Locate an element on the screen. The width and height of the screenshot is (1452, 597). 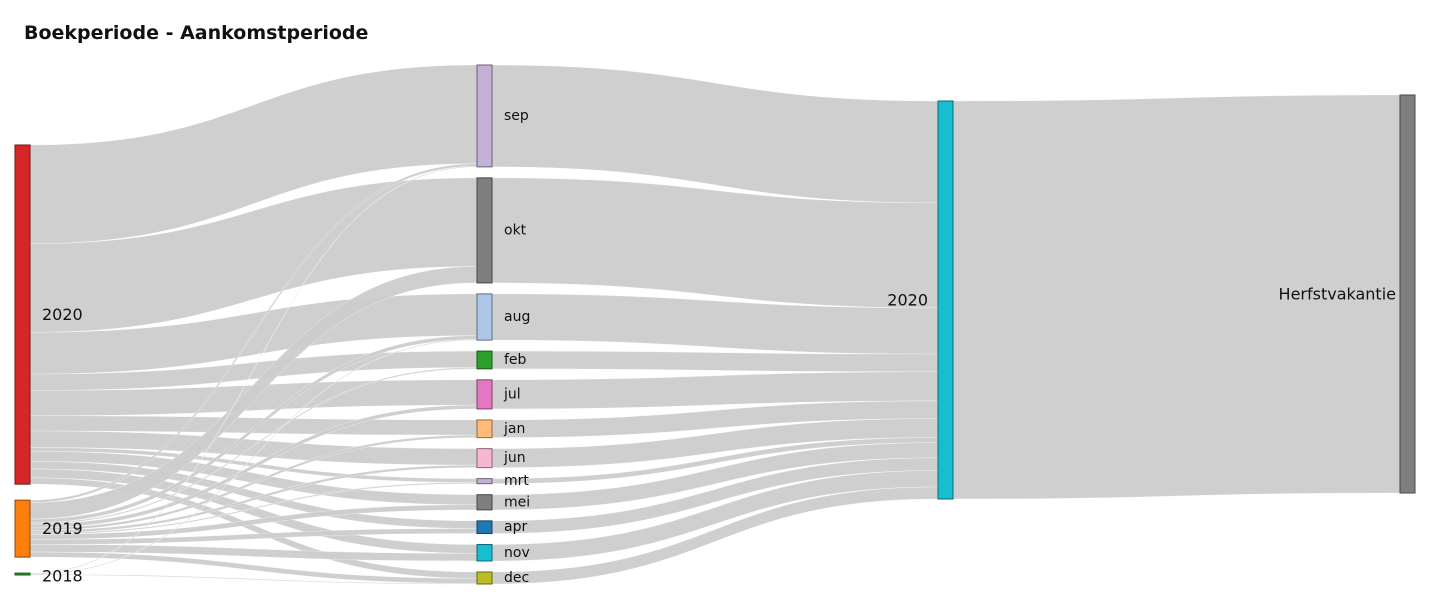
node-jun-col1 is located at coordinates (484, 458).